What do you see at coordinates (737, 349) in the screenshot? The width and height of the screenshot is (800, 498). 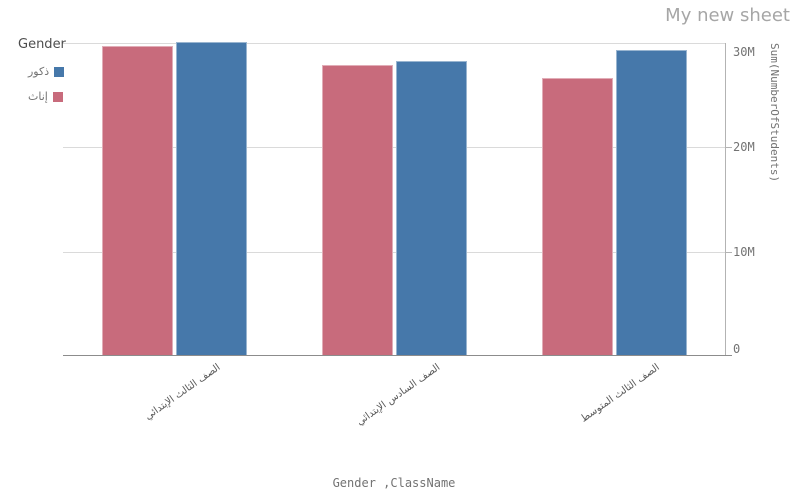 I see `y-tick-label: 0` at bounding box center [737, 349].